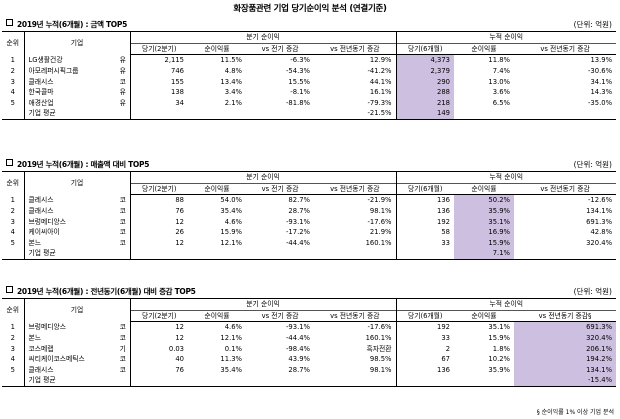  What do you see at coordinates (180, 369) in the screenshot?
I see `quarter-profit: 76` at bounding box center [180, 369].